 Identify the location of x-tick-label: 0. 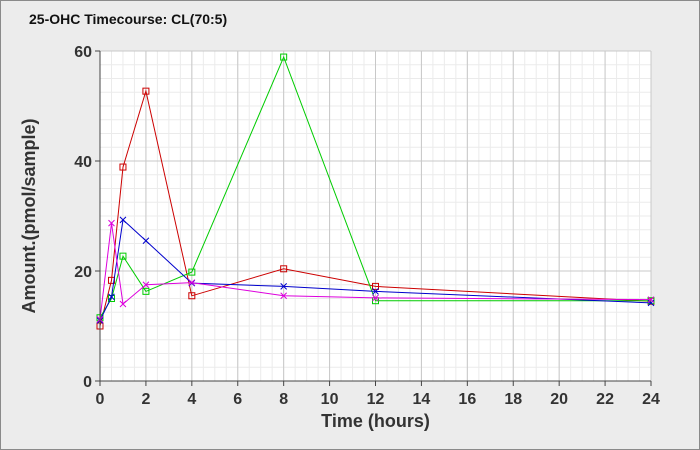
(100, 399).